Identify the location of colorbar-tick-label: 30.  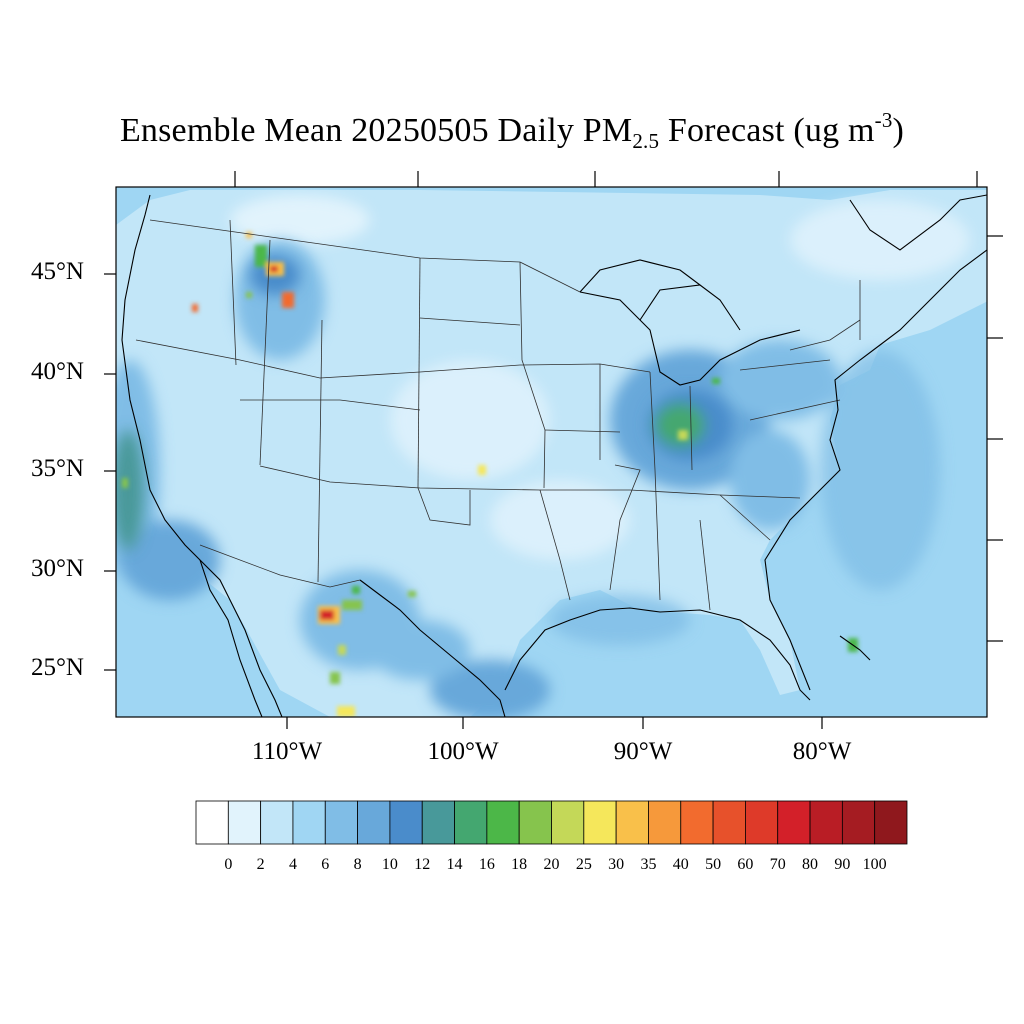
(616, 864).